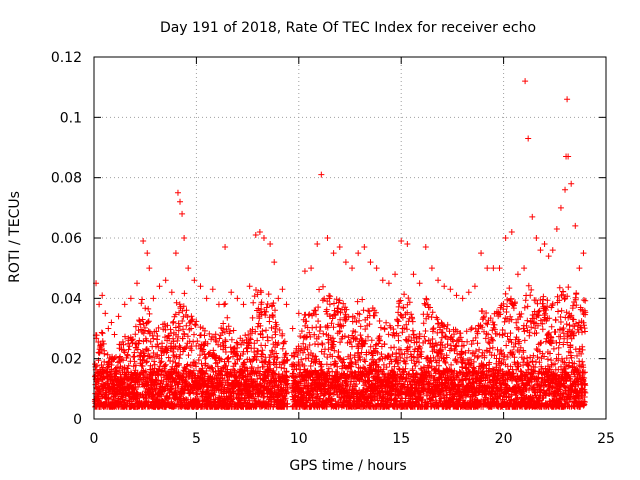 This screenshot has width=640, height=480. I want to click on x-axis-label: GPS time / hours, so click(347, 466).